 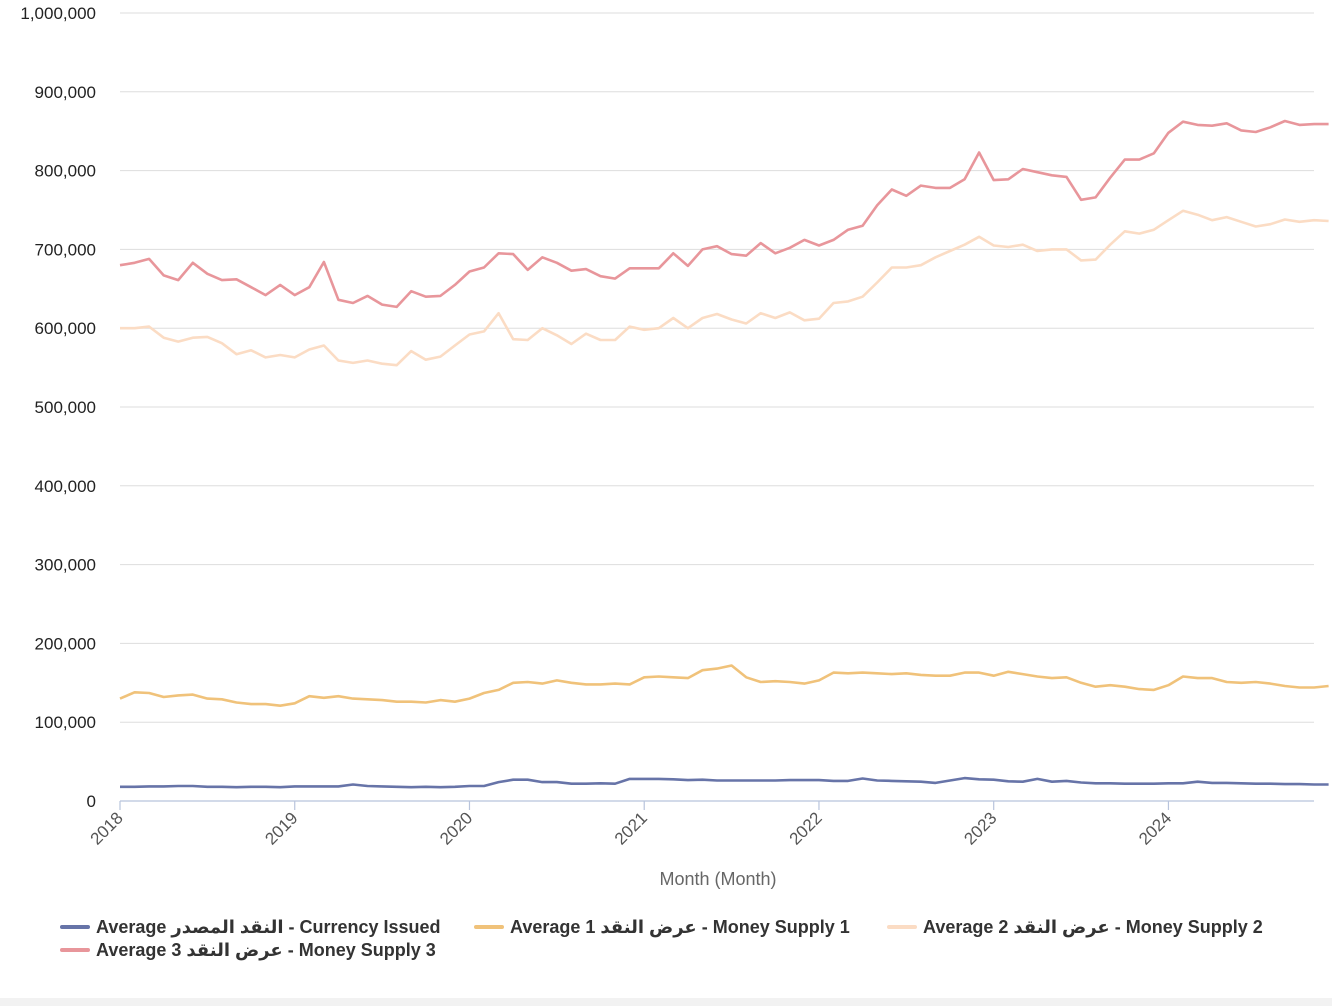 What do you see at coordinates (65, 171) in the screenshot?
I see `y-tick-label: 800,000` at bounding box center [65, 171].